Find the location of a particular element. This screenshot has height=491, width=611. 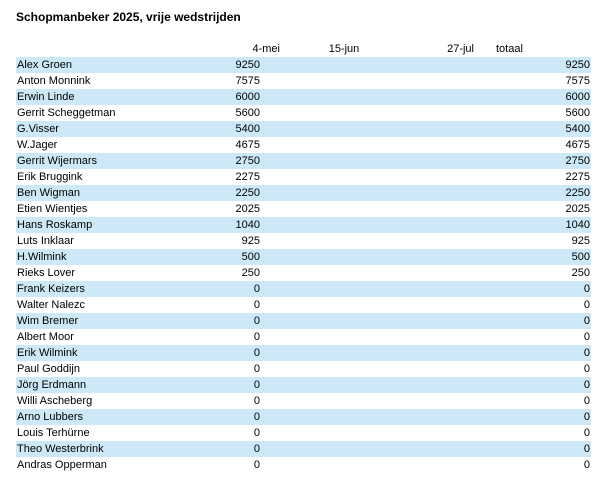

player-name-cell: Luts Inklaar is located at coordinates (45, 241).